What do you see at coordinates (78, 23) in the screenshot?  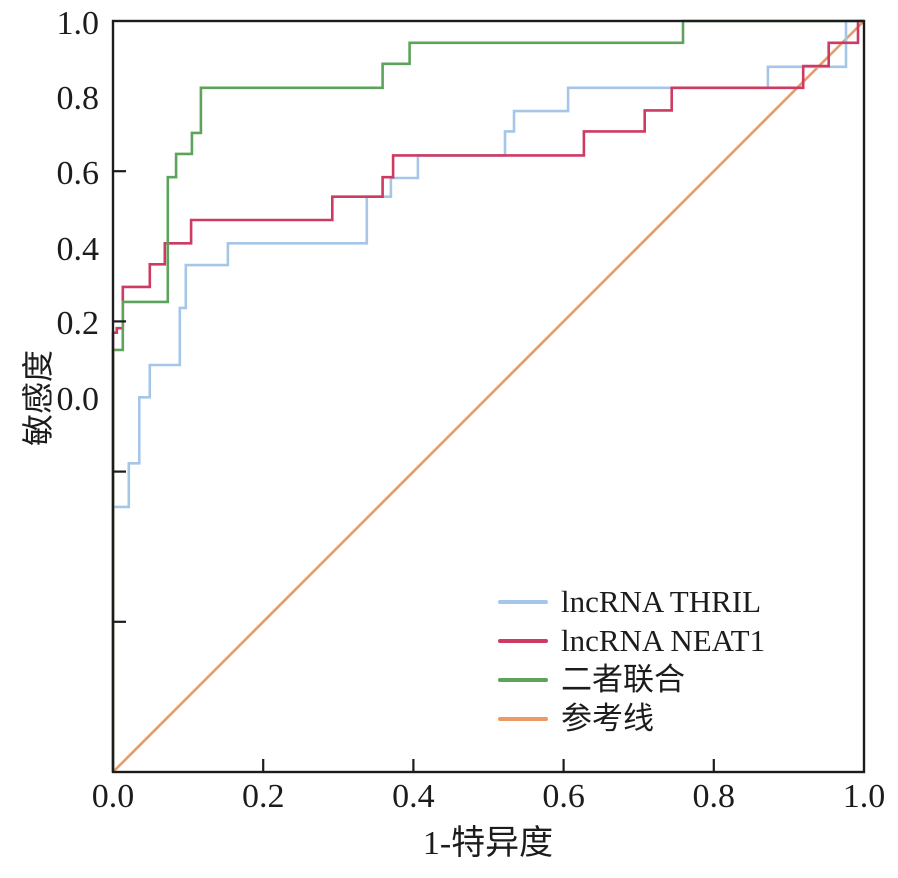 I see `y-tick-label: 1.0` at bounding box center [78, 23].